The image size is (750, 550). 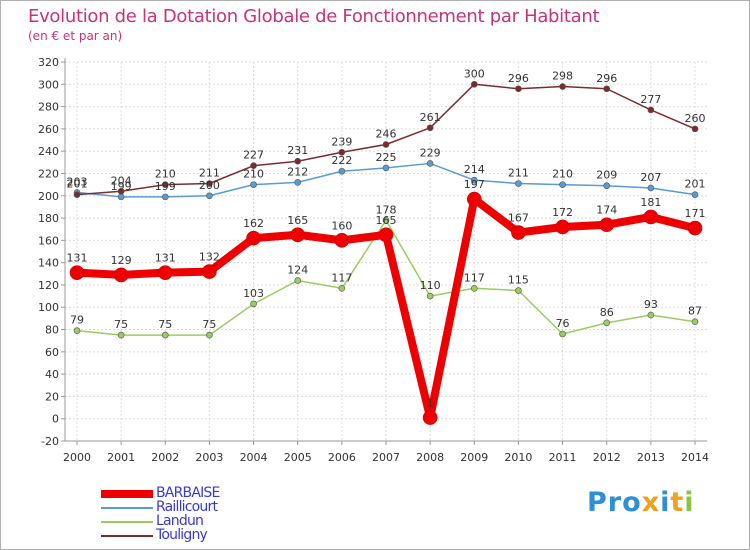 I want to click on data-label-raillicourt: 210, so click(x=562, y=174).